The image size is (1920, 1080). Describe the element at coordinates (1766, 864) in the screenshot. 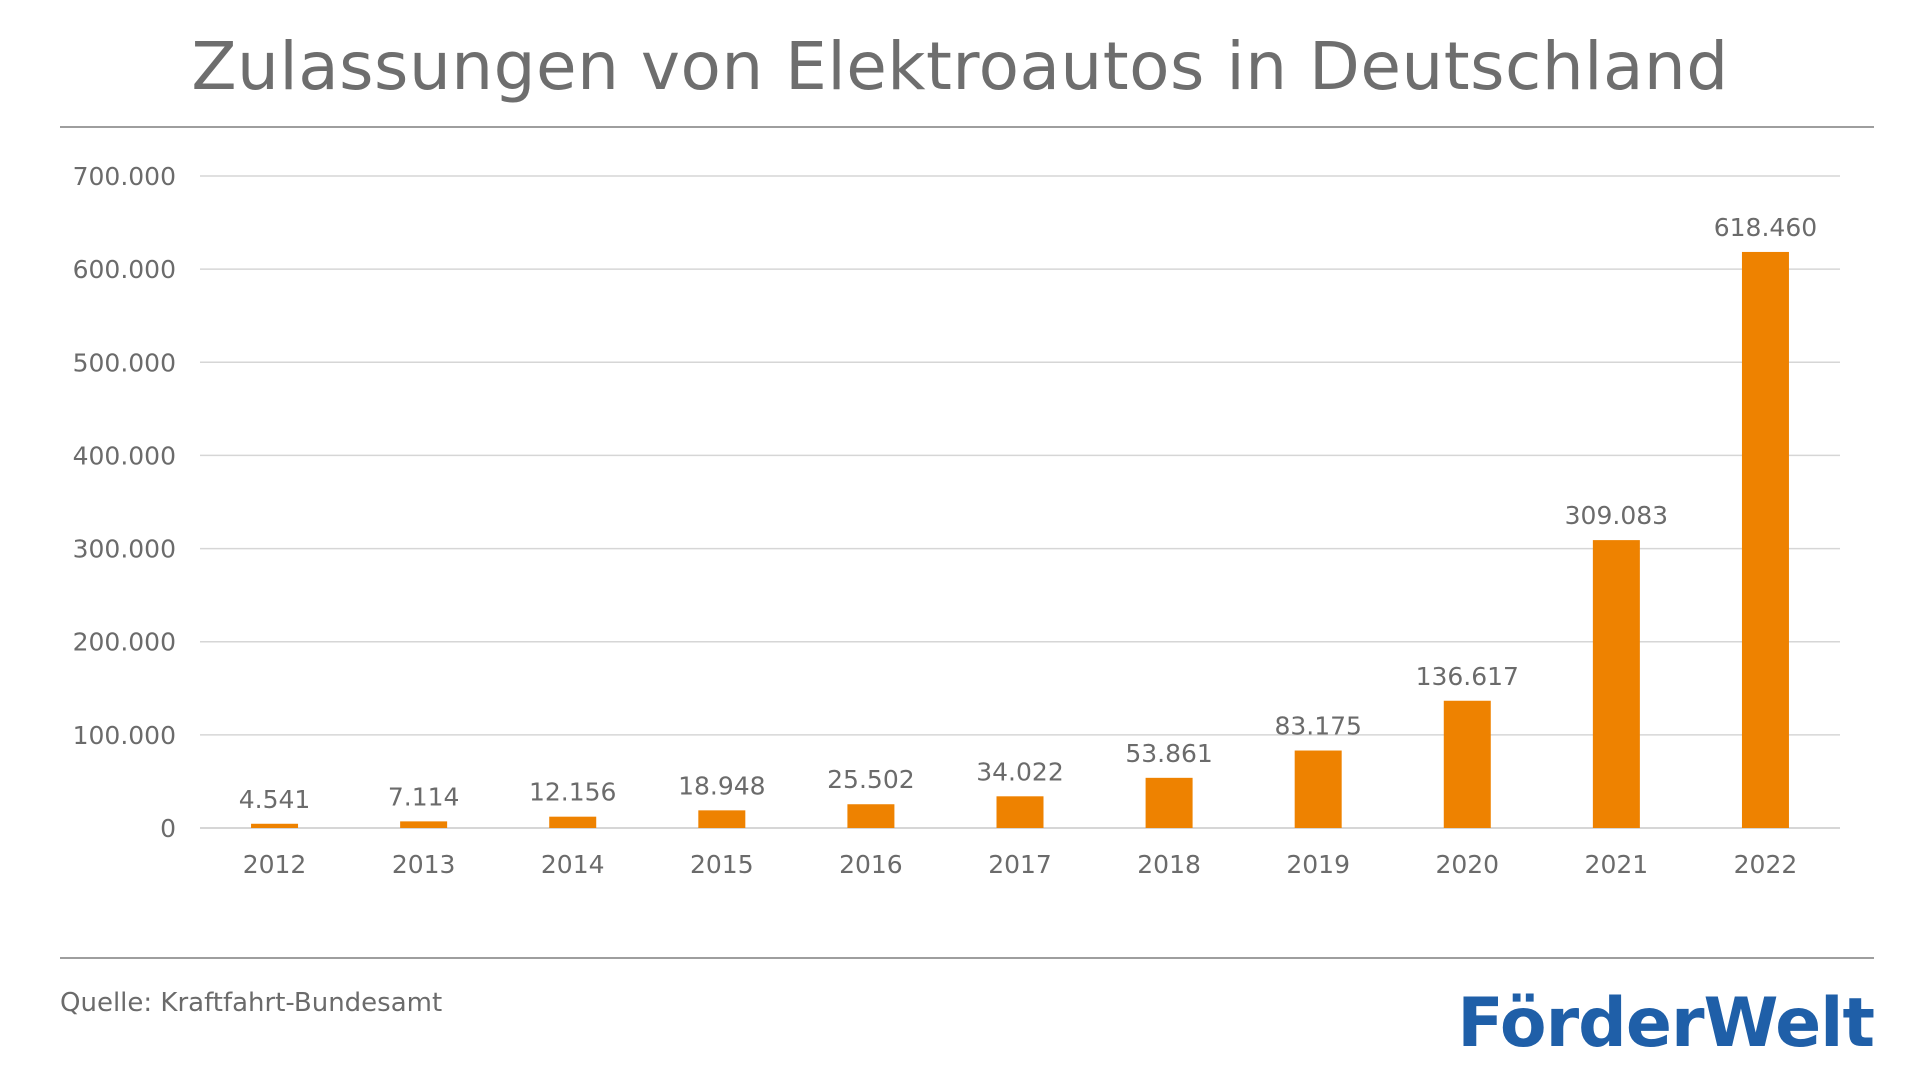

I see `x-tick-label: 2022` at that location.